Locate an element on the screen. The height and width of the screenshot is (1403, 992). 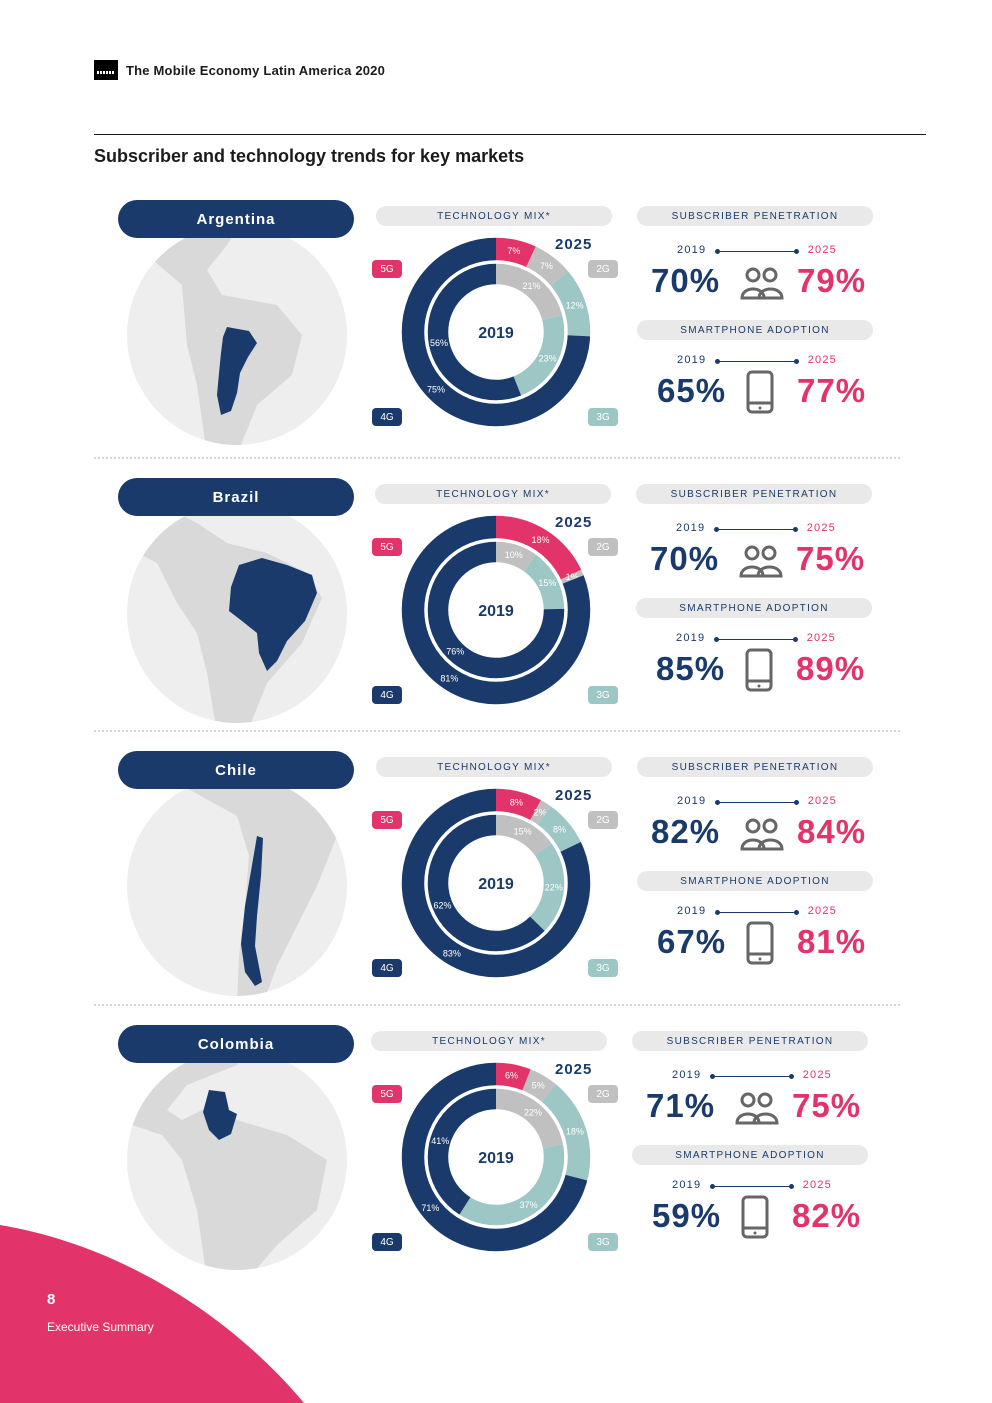
ring-2025-label-2g: 7% is located at coordinates (546, 266).